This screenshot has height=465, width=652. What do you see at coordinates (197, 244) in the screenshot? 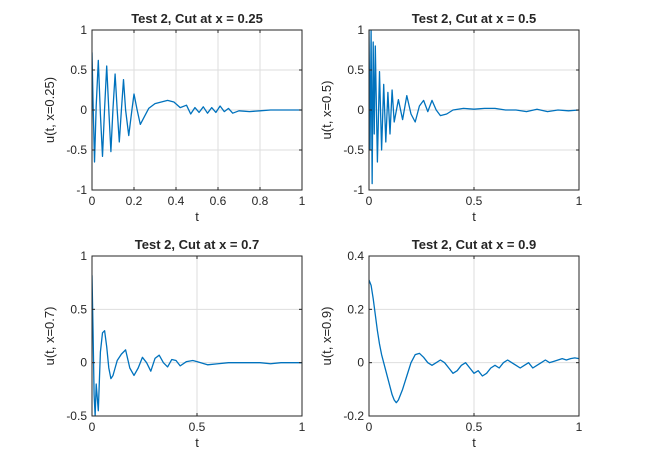
I see `chart-title: Test 2, Cut at x = 0.7` at bounding box center [197, 244].